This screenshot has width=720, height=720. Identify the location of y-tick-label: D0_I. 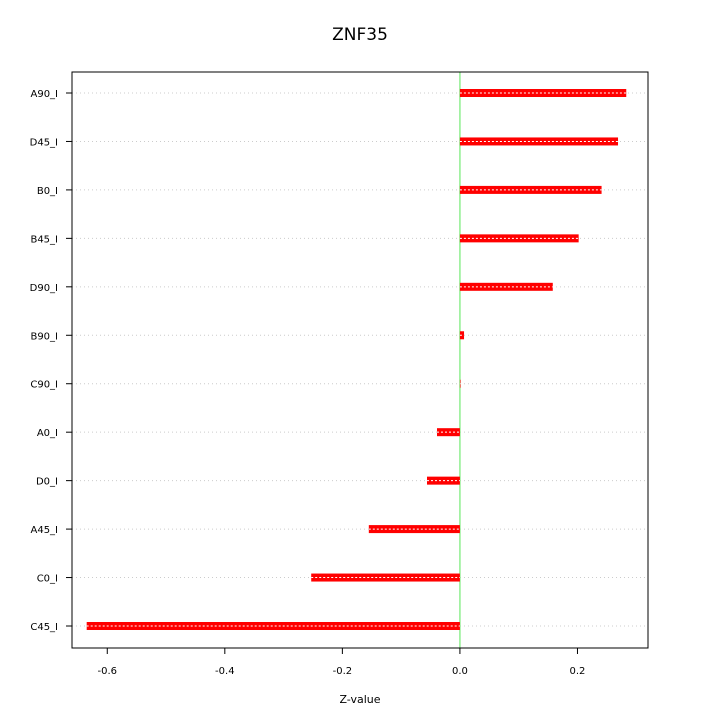
(47, 482).